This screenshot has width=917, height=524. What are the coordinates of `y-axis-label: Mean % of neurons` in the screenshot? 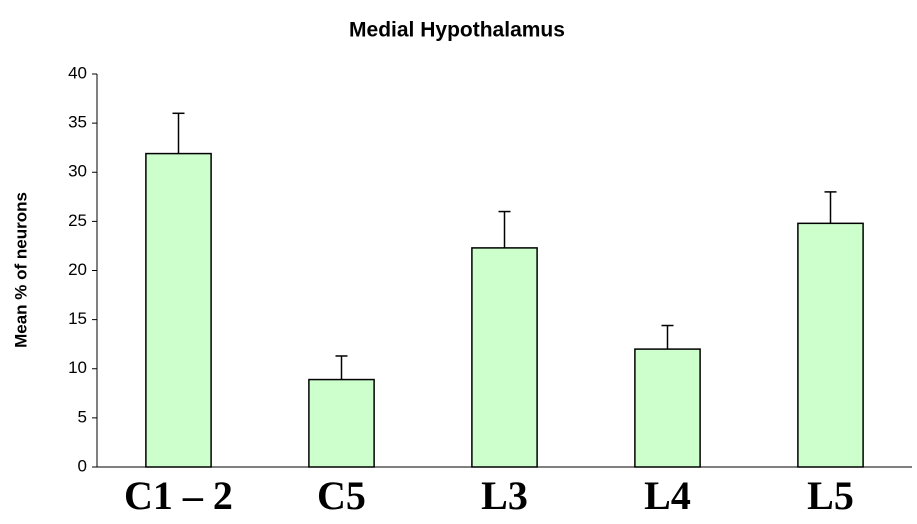 It's located at (20, 270).